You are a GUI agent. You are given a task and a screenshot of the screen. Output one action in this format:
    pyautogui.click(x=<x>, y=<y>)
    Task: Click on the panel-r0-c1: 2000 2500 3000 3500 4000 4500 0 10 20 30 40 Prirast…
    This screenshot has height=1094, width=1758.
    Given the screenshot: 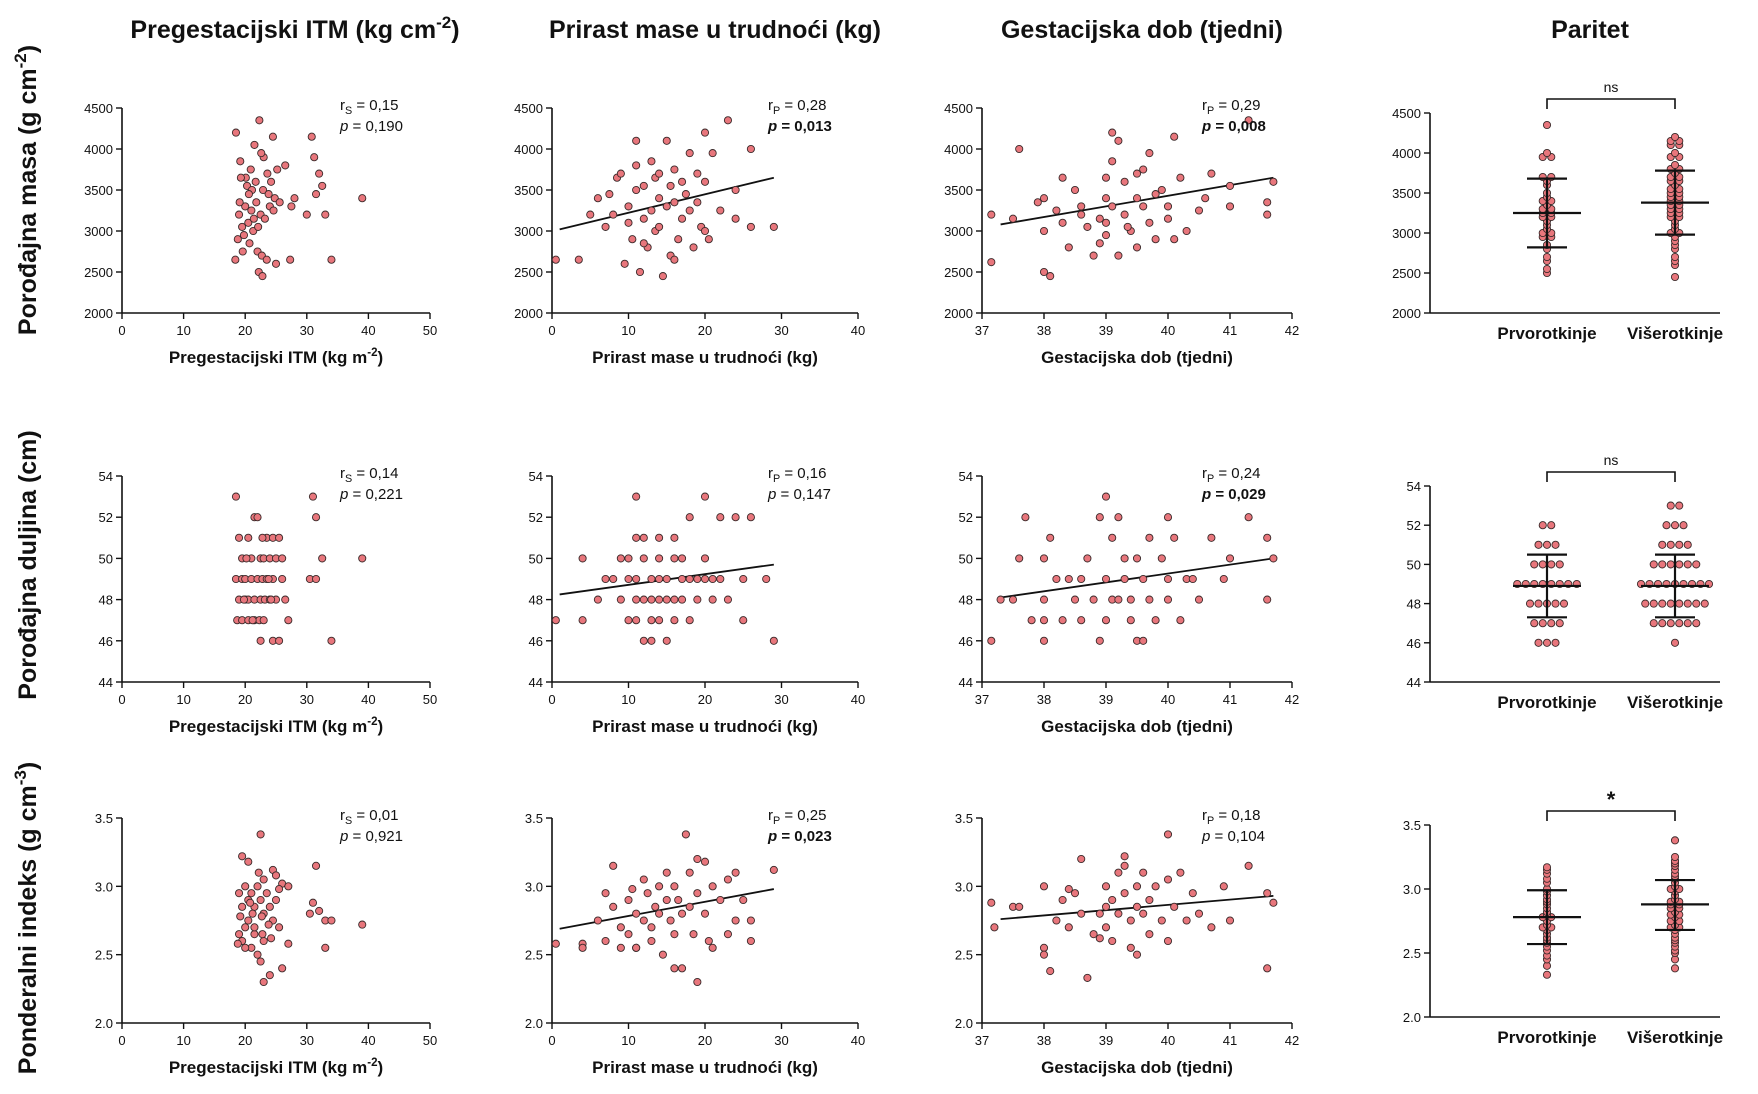 What is the action you would take?
    pyautogui.click(x=689, y=232)
    